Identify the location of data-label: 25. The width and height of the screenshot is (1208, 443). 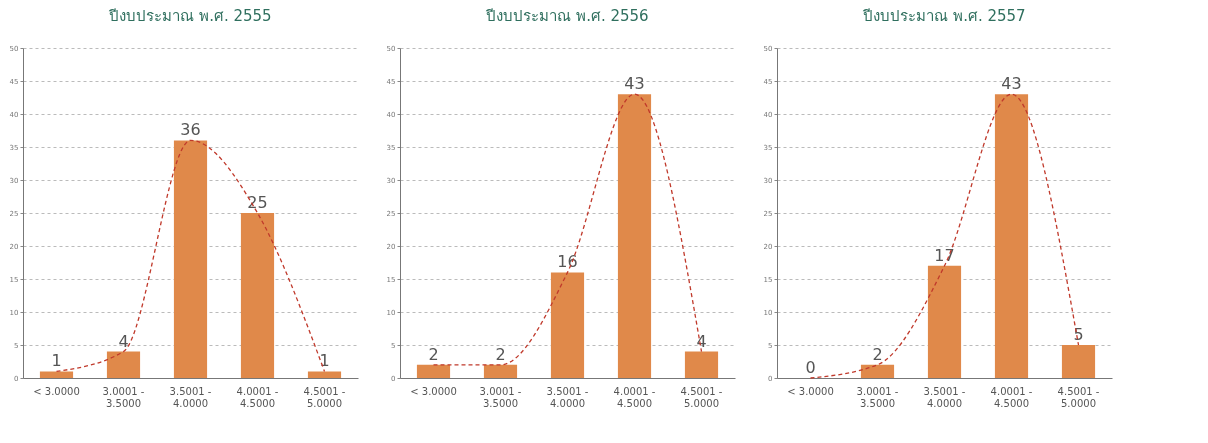
(257, 202).